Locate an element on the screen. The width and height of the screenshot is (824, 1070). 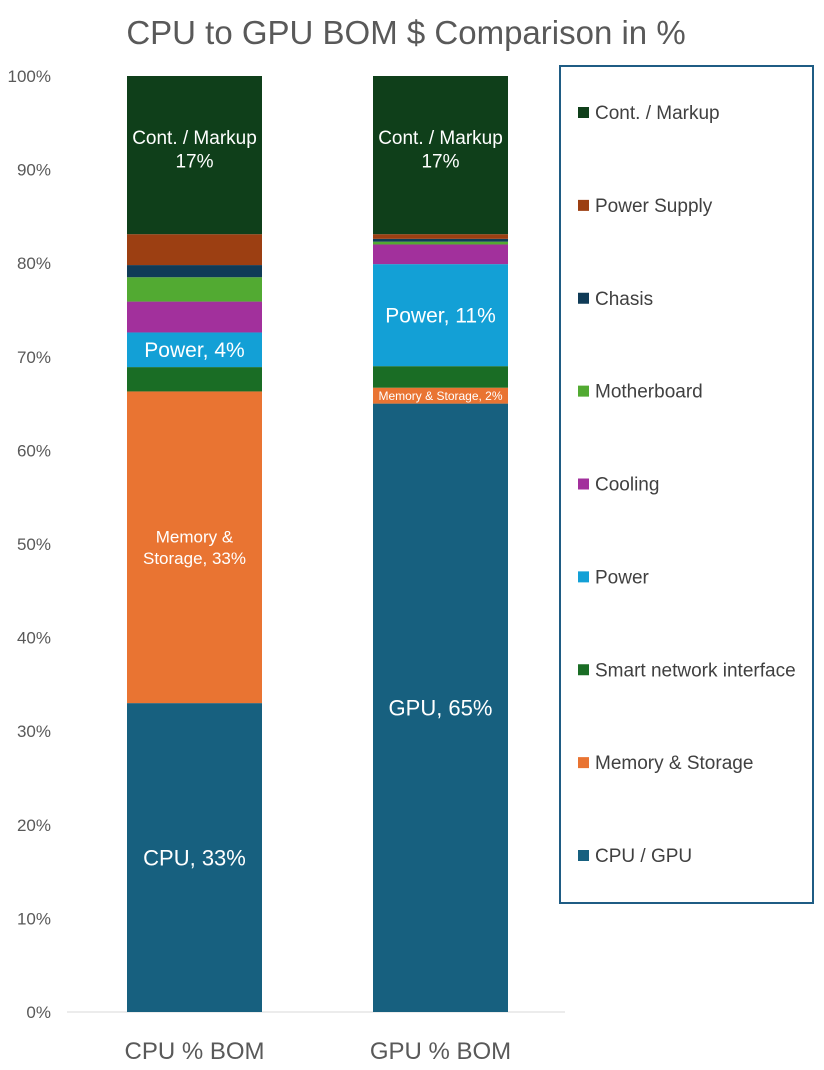
y-tick-label: 70% is located at coordinates (34, 357).